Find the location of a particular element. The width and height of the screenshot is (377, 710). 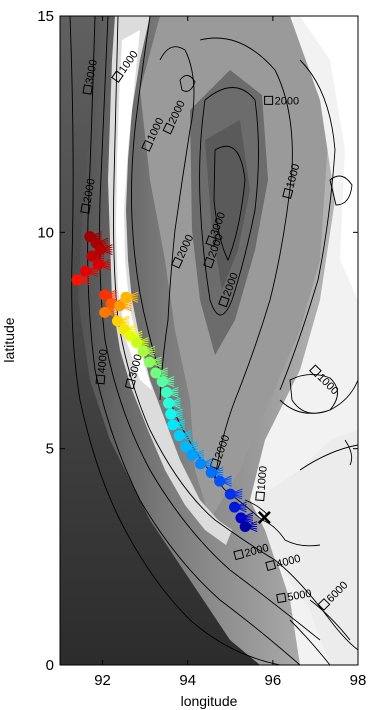

x-tick-label: 94 is located at coordinates (187, 680).